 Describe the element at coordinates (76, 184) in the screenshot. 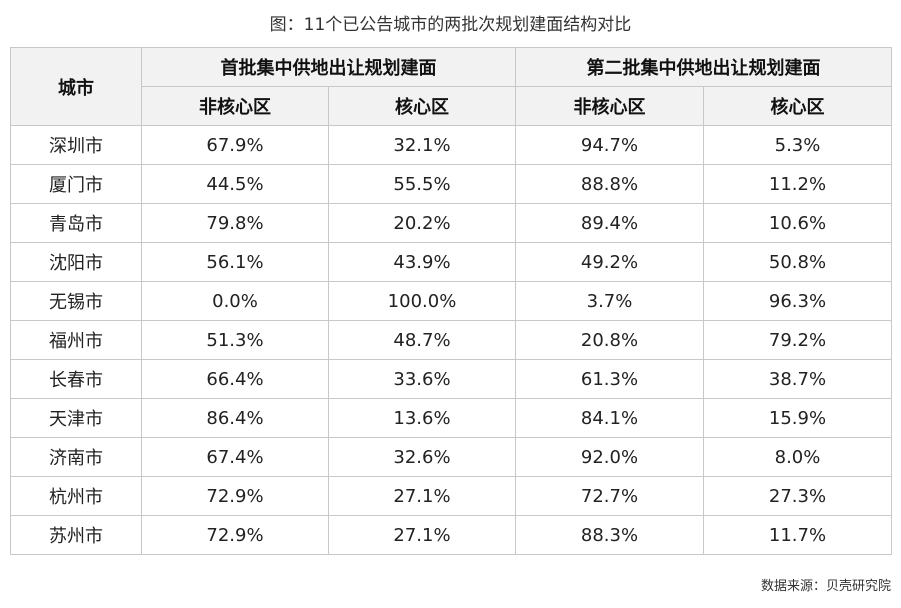

I see `cell-city: 厦门市` at that location.